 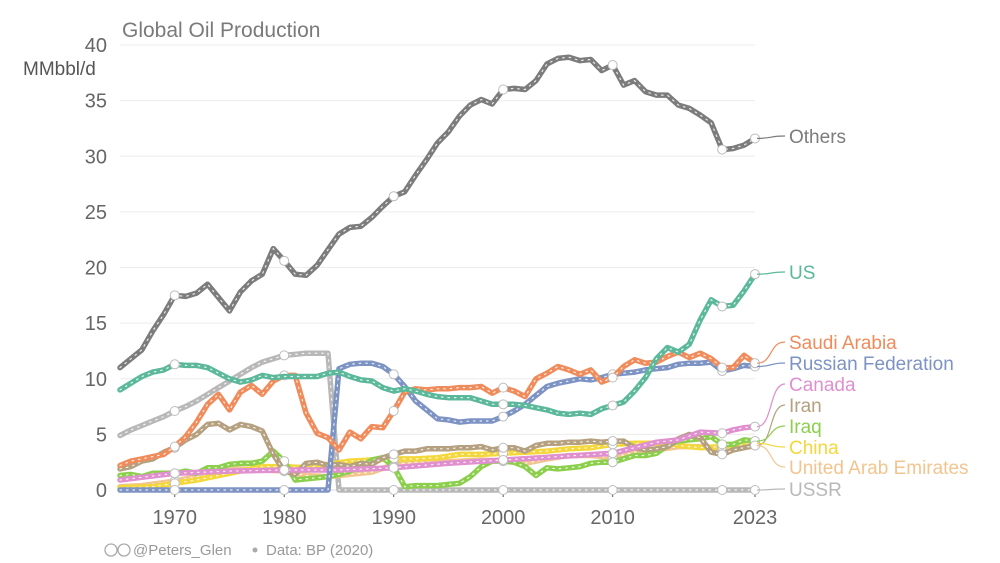 I want to click on series-label-iraq: Iraq, so click(x=805, y=427).